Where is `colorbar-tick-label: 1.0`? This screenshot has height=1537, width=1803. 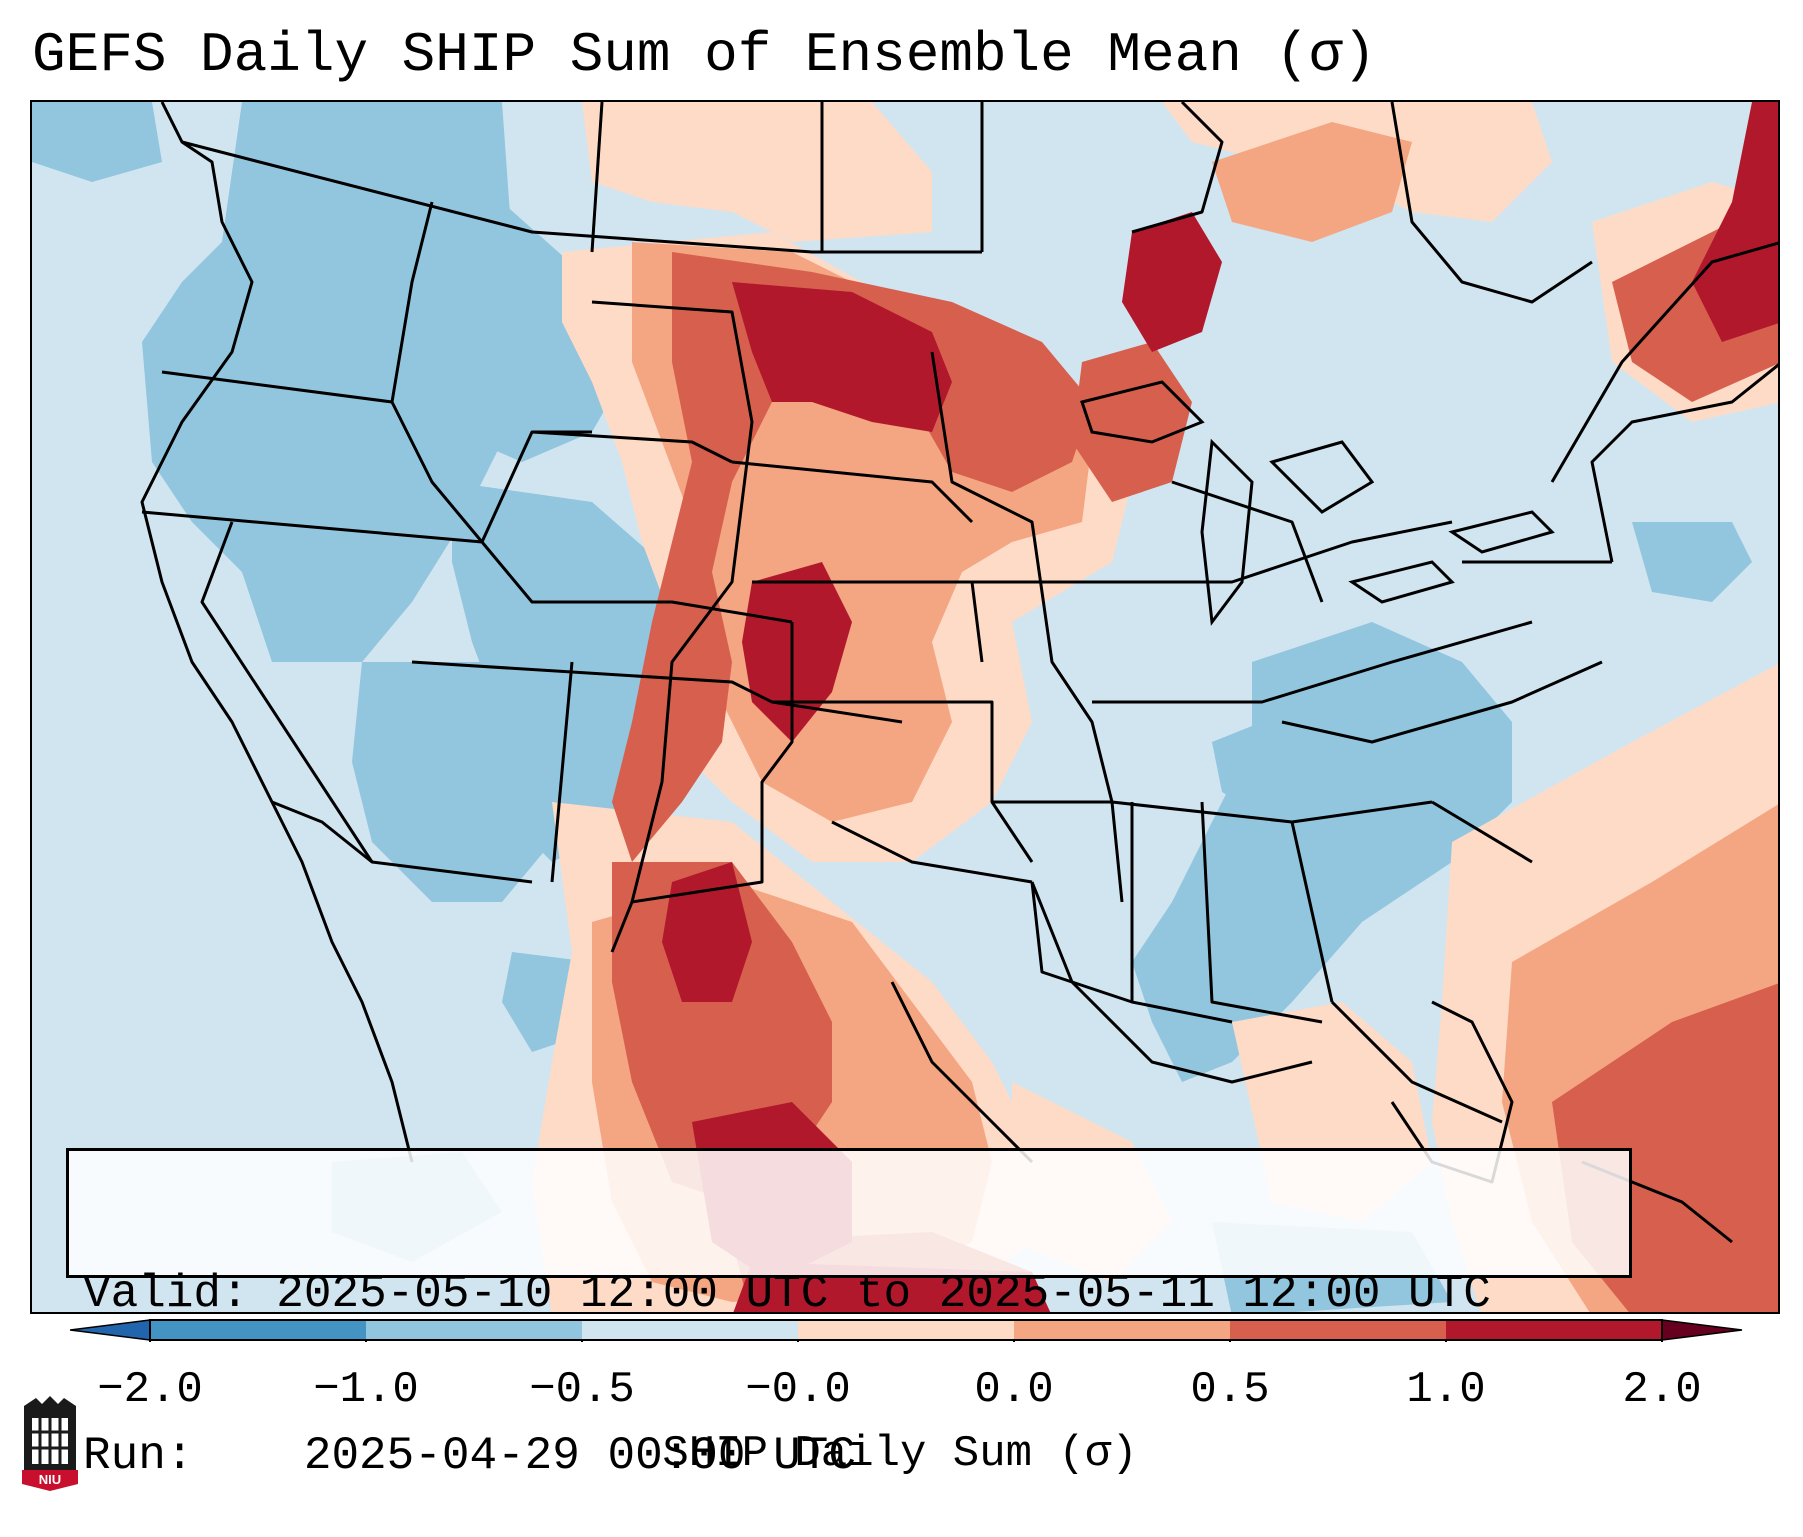 colorbar-tick-label: 1.0 is located at coordinates (1446, 1390).